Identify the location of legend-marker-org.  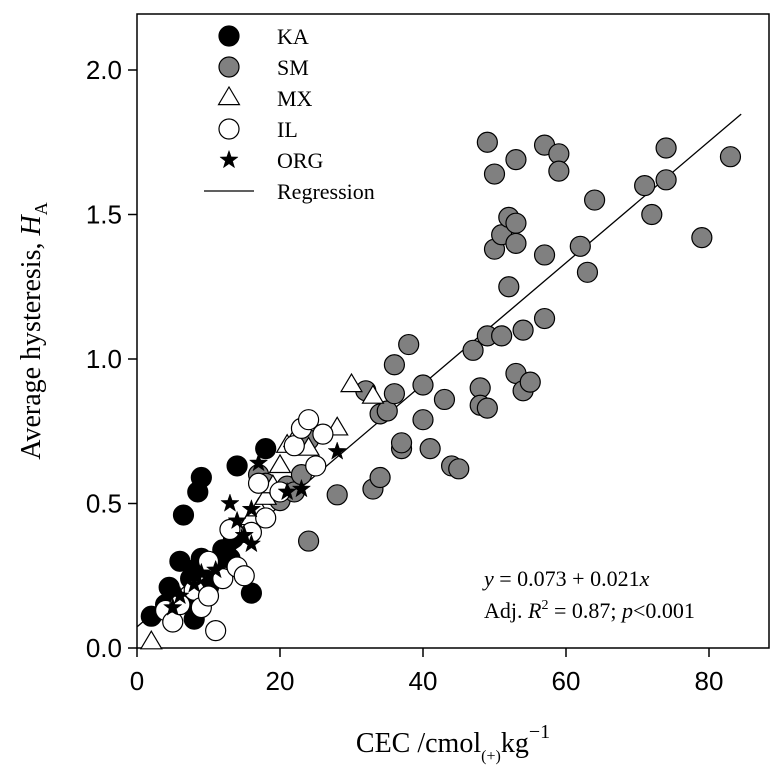
(229, 159).